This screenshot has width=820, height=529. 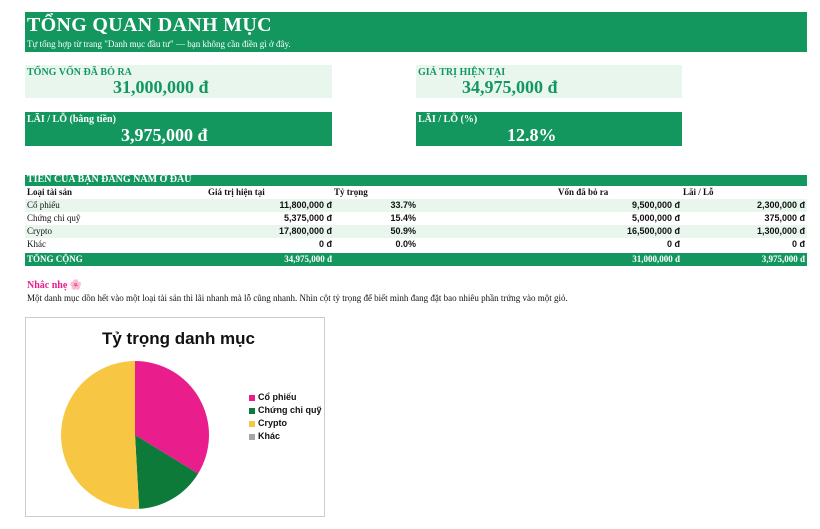 I want to click on table-row-current: 17,800,000 đ, so click(x=305, y=231).